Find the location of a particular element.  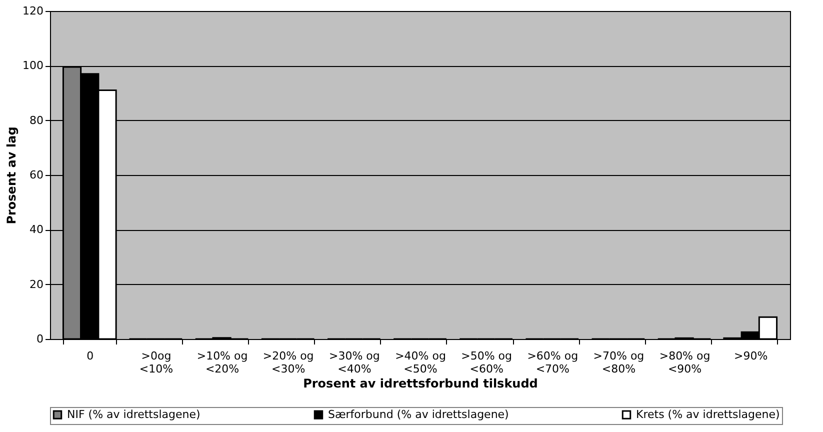

x-tick-label: 0 is located at coordinates (90, 356).